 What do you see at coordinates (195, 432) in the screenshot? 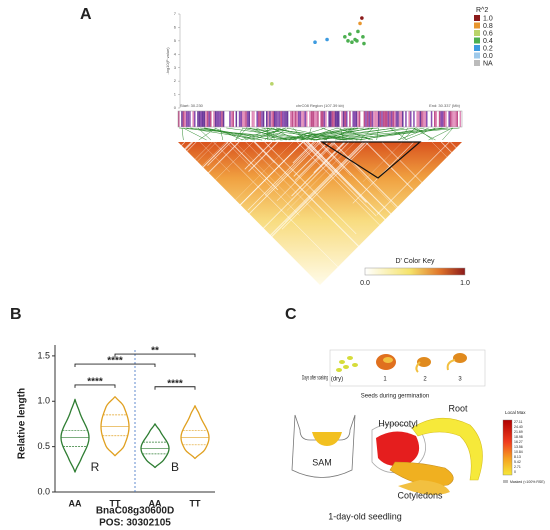
I see `violin-body` at bounding box center [195, 432].